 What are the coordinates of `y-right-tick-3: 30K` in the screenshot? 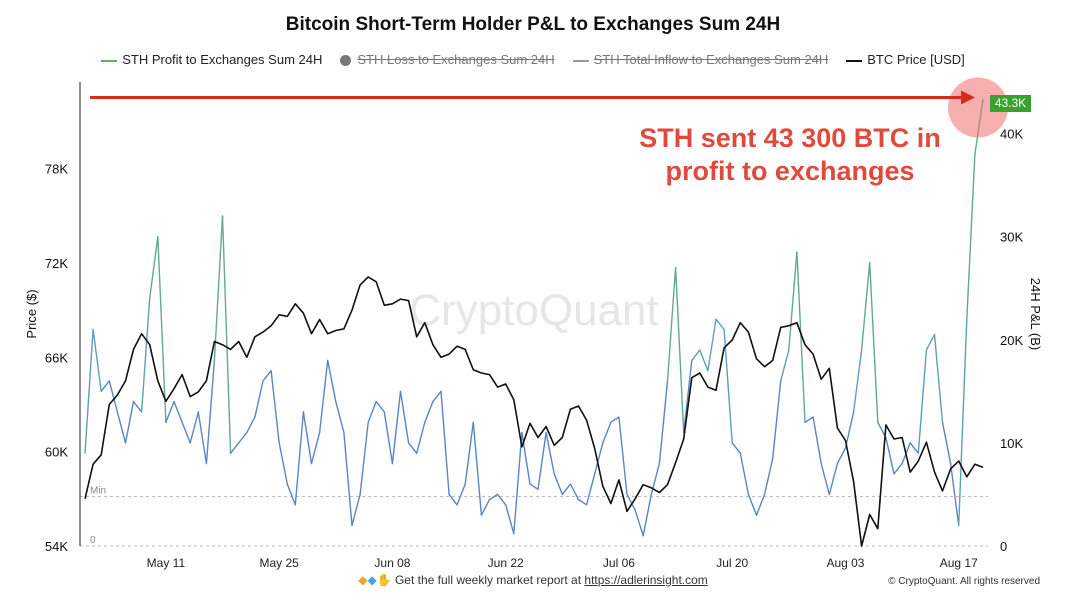 It's located at (1011, 237).